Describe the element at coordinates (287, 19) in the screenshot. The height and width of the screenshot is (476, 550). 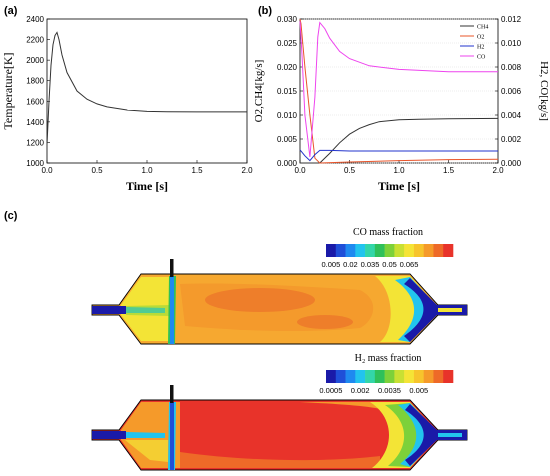
I see `chart-b-ytick-label: 0.030` at that location.